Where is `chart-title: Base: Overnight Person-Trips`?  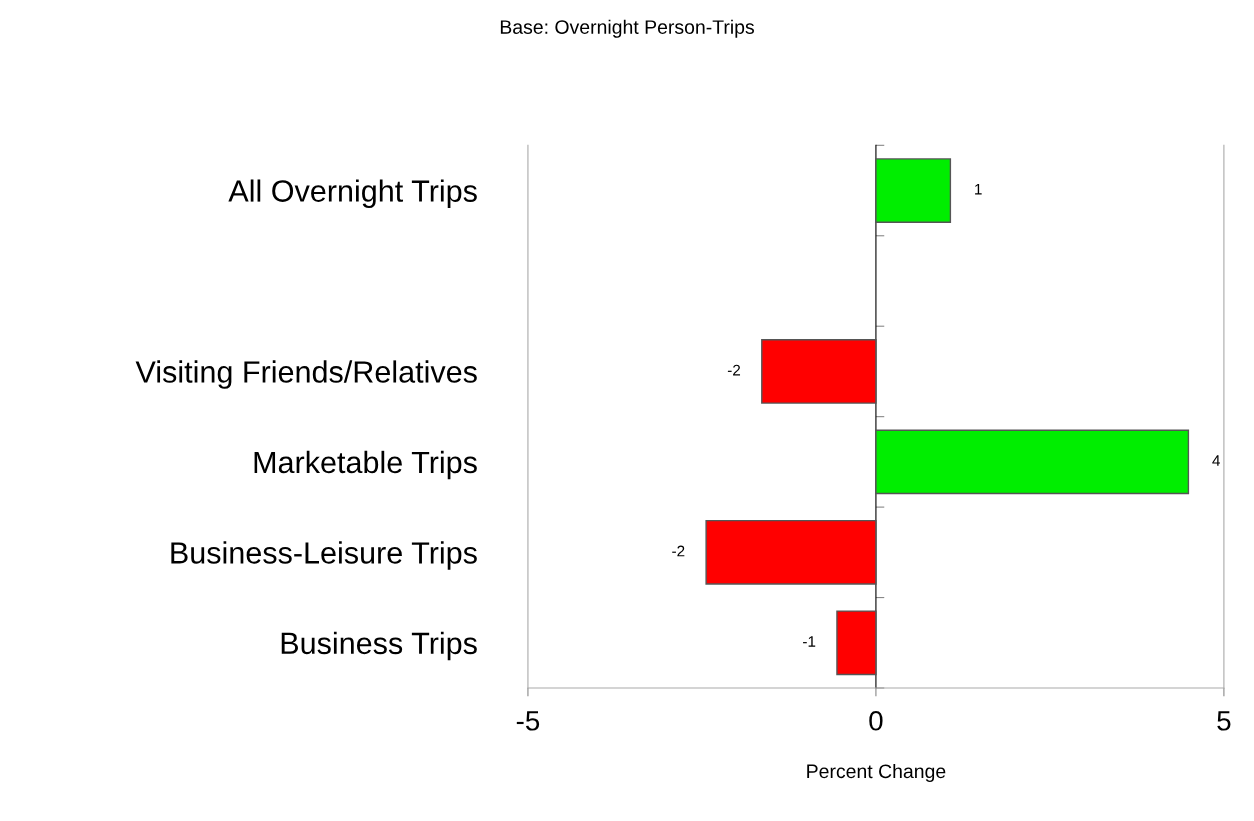 chart-title: Base: Overnight Person-Trips is located at coordinates (627, 28).